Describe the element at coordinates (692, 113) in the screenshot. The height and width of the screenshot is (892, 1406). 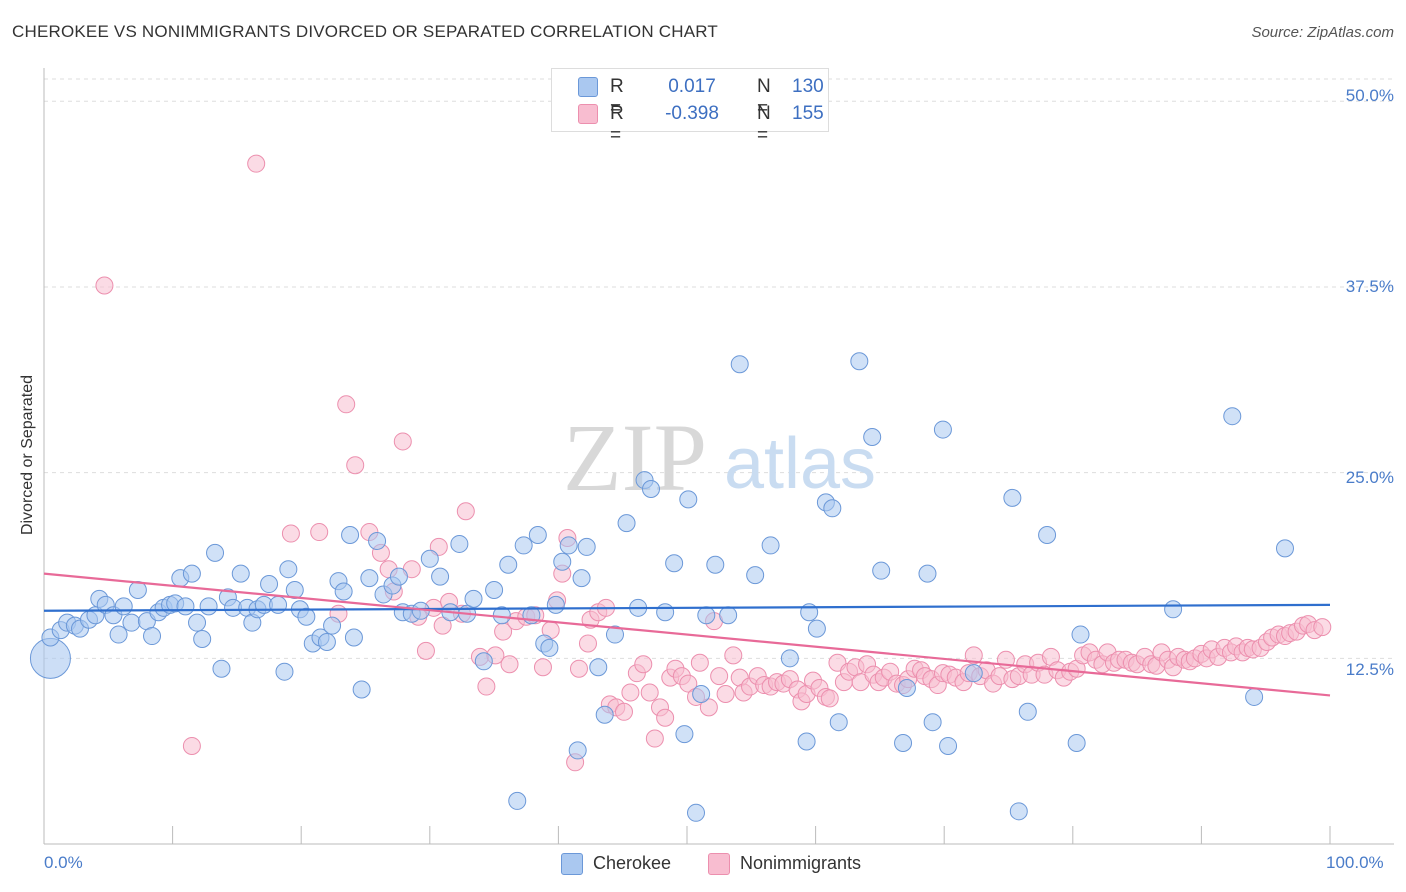
I see `r-value: -0.398` at that location.